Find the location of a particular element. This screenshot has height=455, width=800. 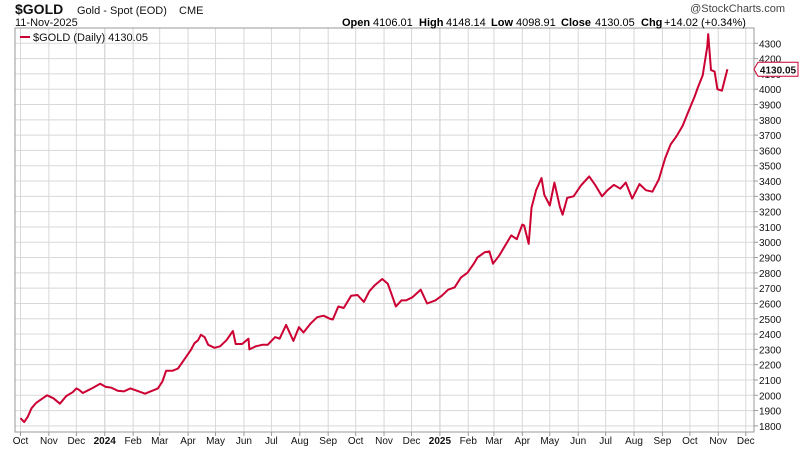

open-label: Open is located at coordinates (356, 23).